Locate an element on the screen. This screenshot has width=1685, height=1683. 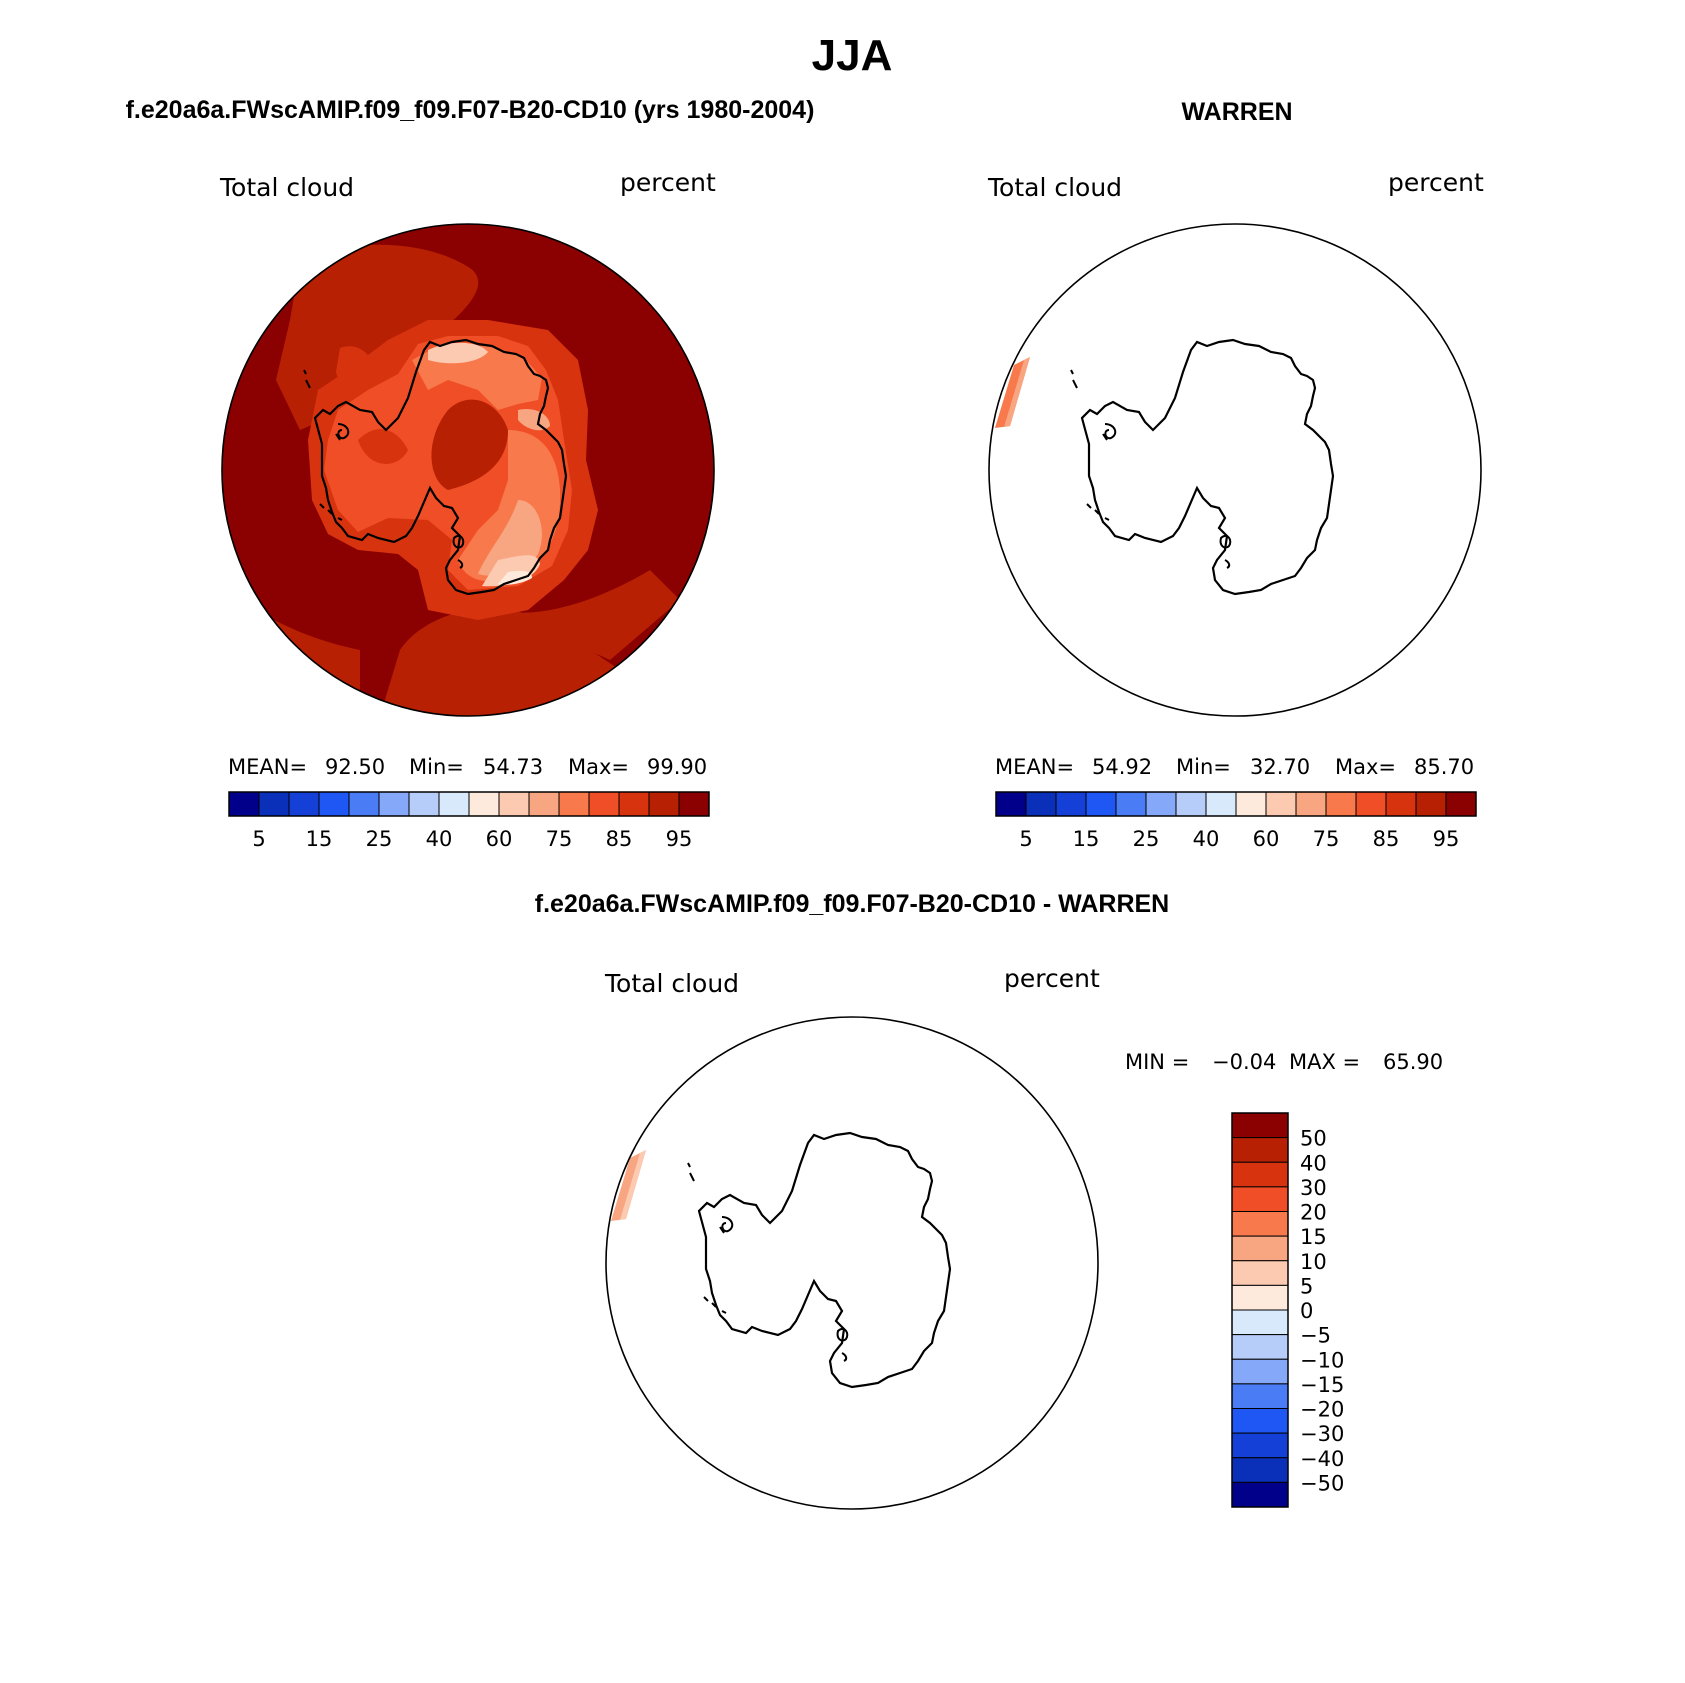
panel-a-colorbar-tick-label: 75 is located at coordinates (559, 839).